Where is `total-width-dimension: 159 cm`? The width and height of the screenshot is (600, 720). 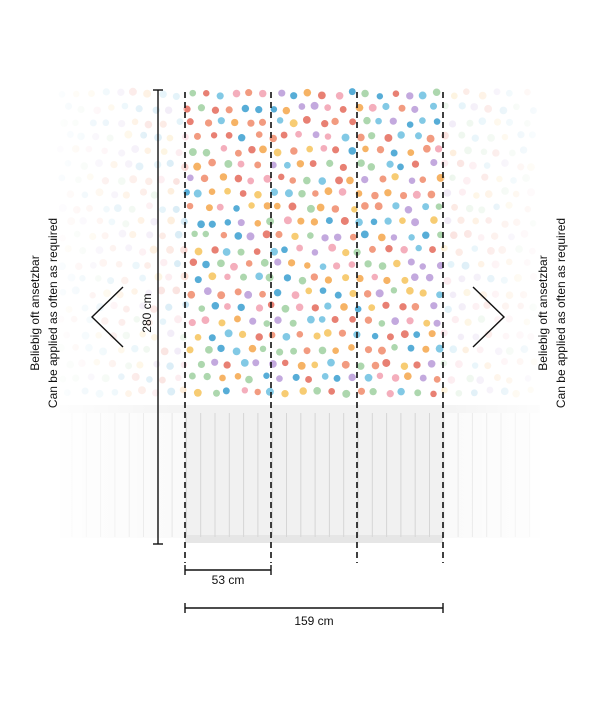
total-width-dimension: 159 cm is located at coordinates (314, 615).